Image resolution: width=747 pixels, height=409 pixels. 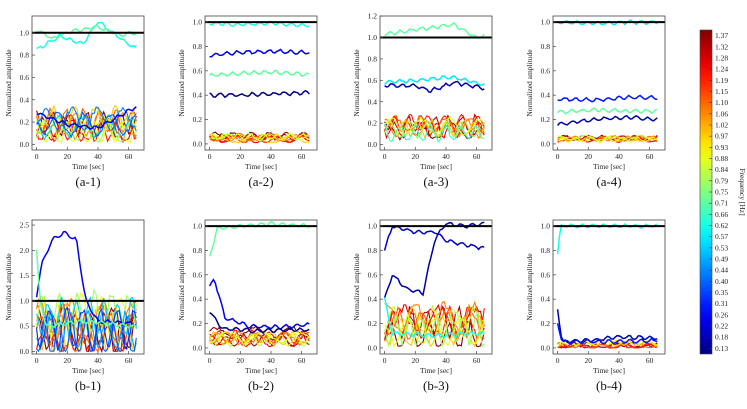 What do you see at coordinates (260, 181) in the screenshot?
I see `panel-caption: (a-2)` at bounding box center [260, 181].